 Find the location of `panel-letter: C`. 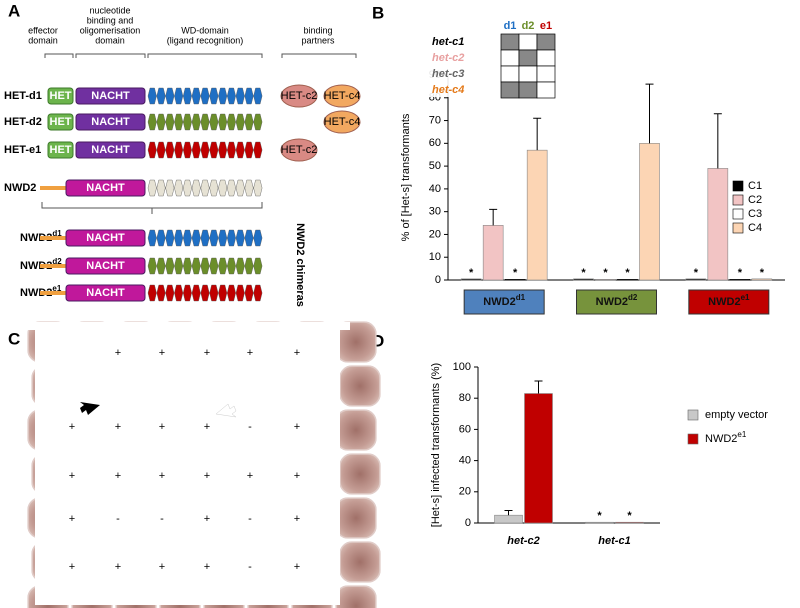

panel-letter: C is located at coordinates (14, 338).